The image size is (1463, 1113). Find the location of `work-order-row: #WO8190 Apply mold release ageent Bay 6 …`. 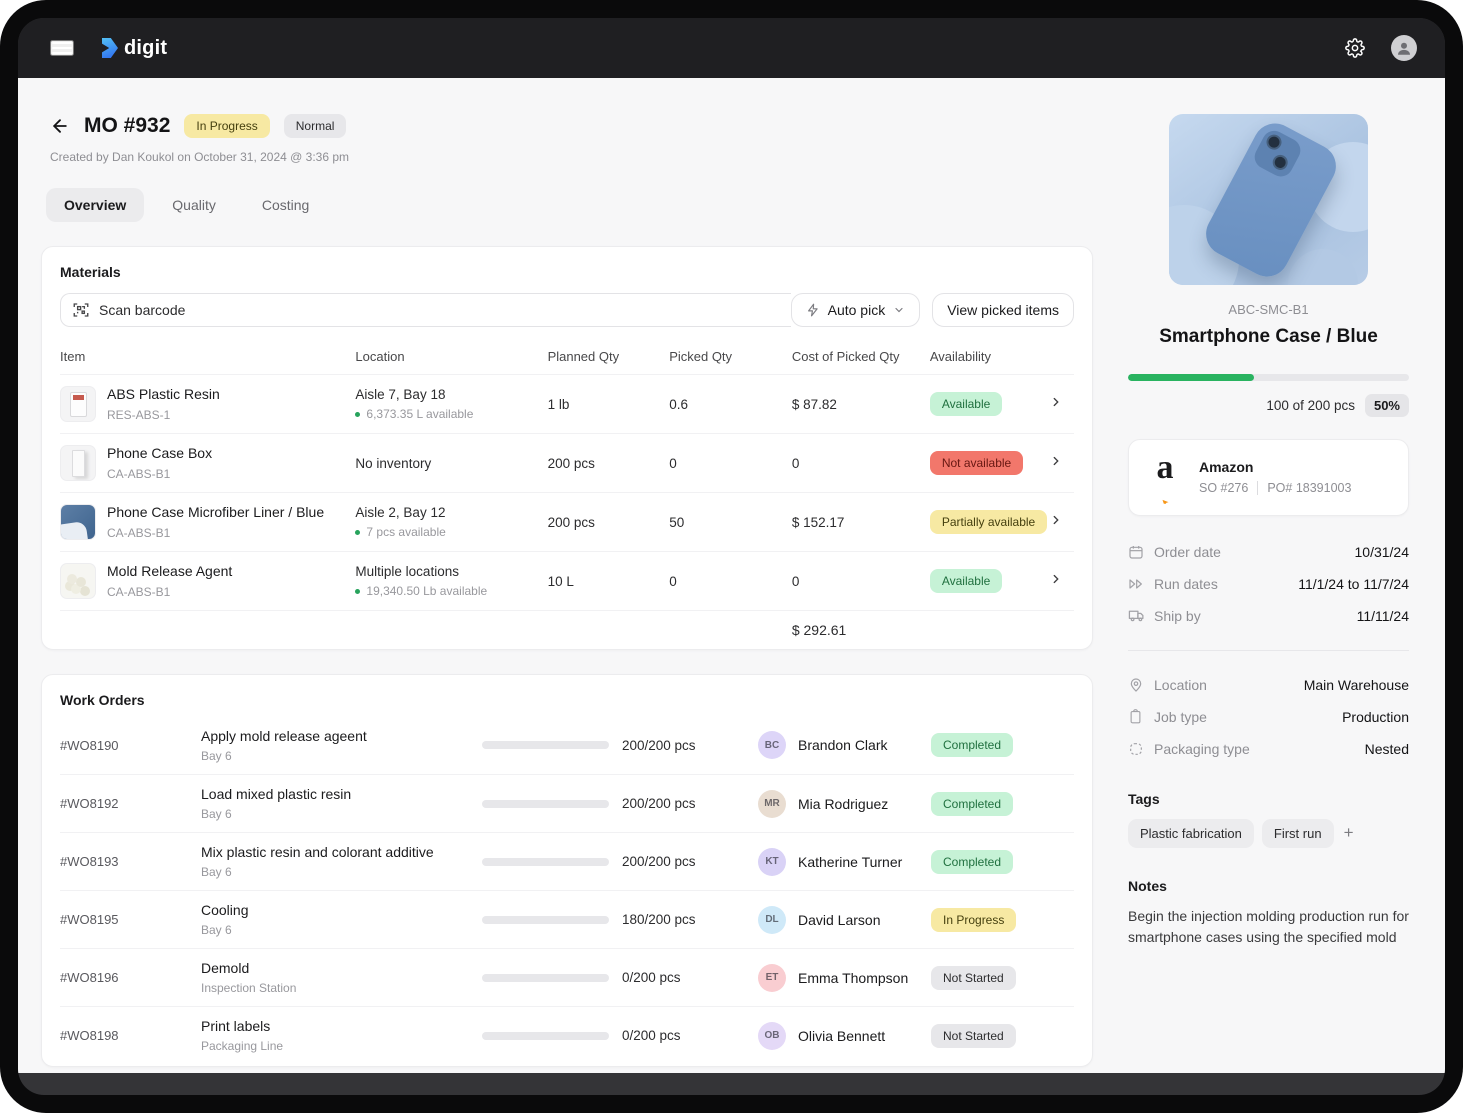

work-order-row: #WO8190 Apply mold release ageent Bay 6 … is located at coordinates (567, 745).